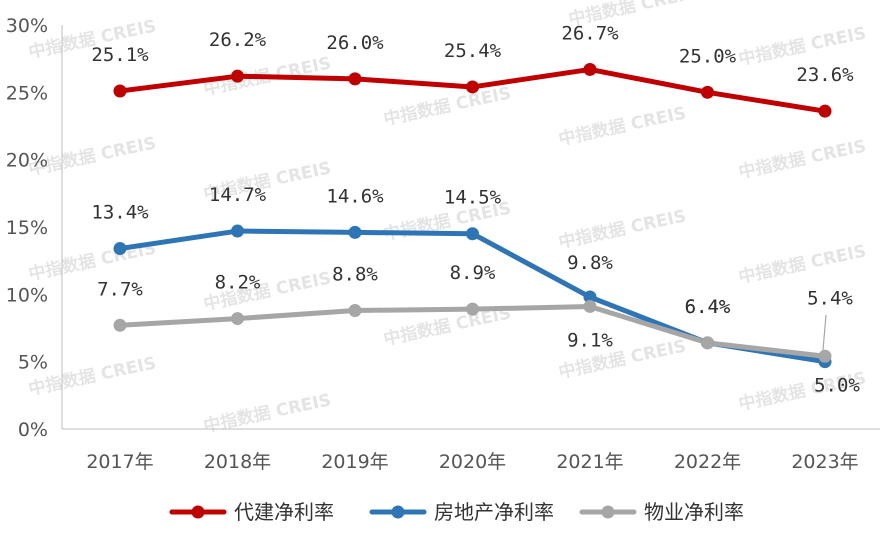 This screenshot has width=895, height=547. What do you see at coordinates (120, 289) in the screenshot?
I see `data-label: 7.7%` at bounding box center [120, 289].